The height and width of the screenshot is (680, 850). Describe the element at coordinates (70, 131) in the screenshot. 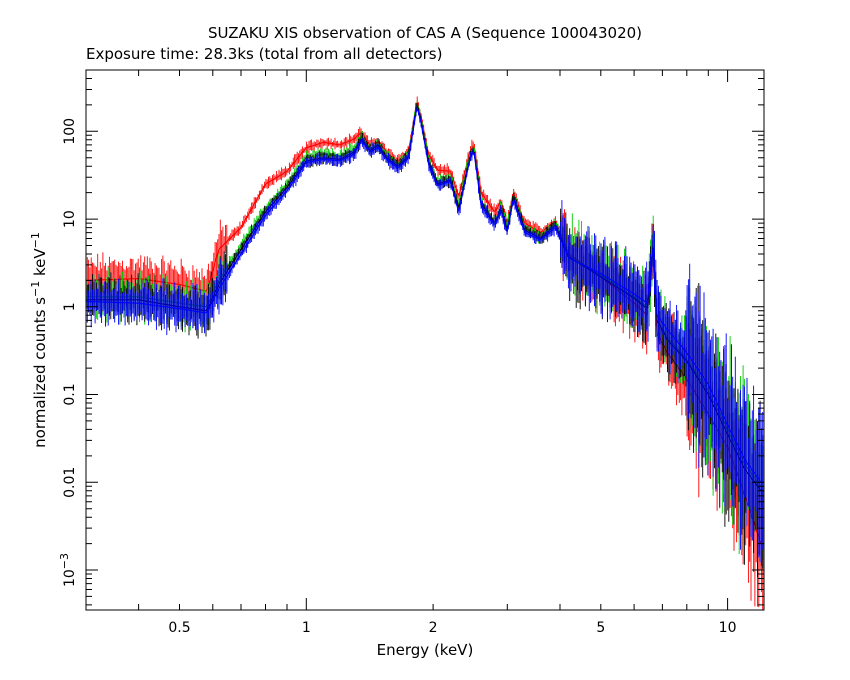

I see `y-tick-label: 100` at that location.